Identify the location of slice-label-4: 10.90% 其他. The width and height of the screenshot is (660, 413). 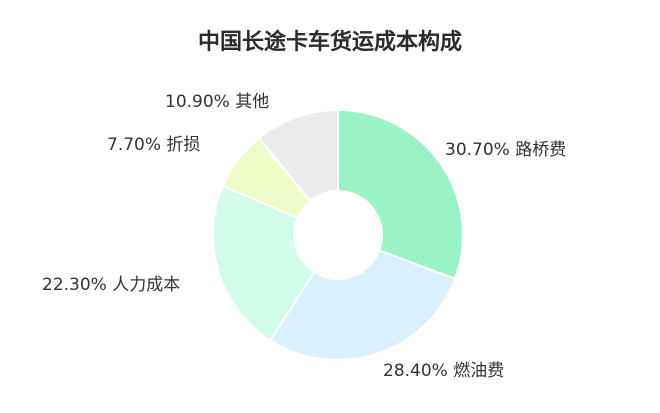
(217, 102).